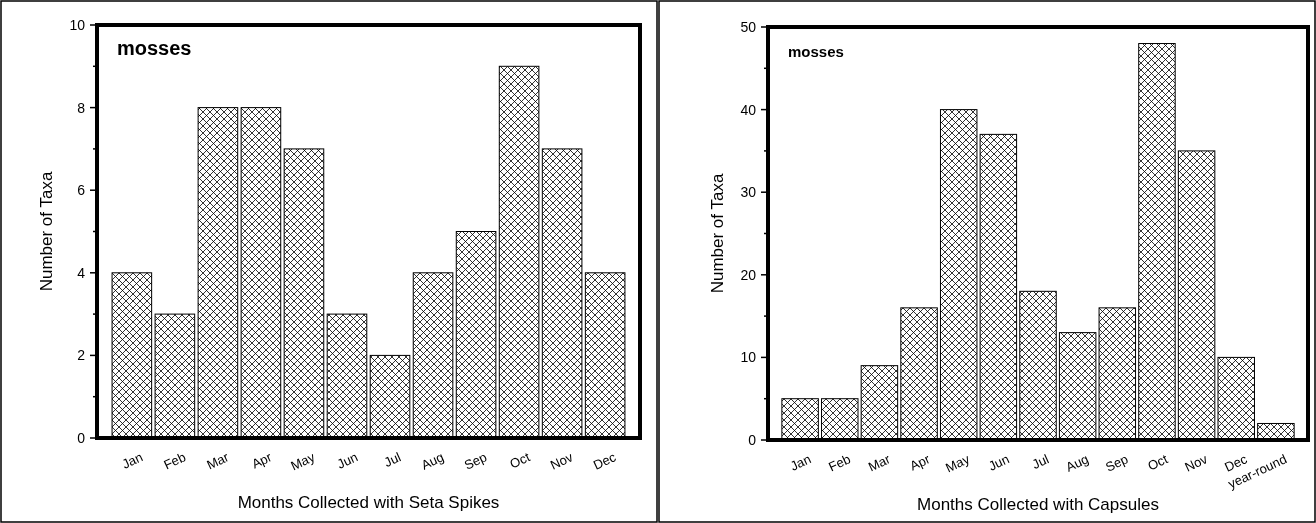 This screenshot has width=1316, height=523. Describe the element at coordinates (1038, 504) in the screenshot. I see `x-axis-title: Months Collected with Capsules` at that location.